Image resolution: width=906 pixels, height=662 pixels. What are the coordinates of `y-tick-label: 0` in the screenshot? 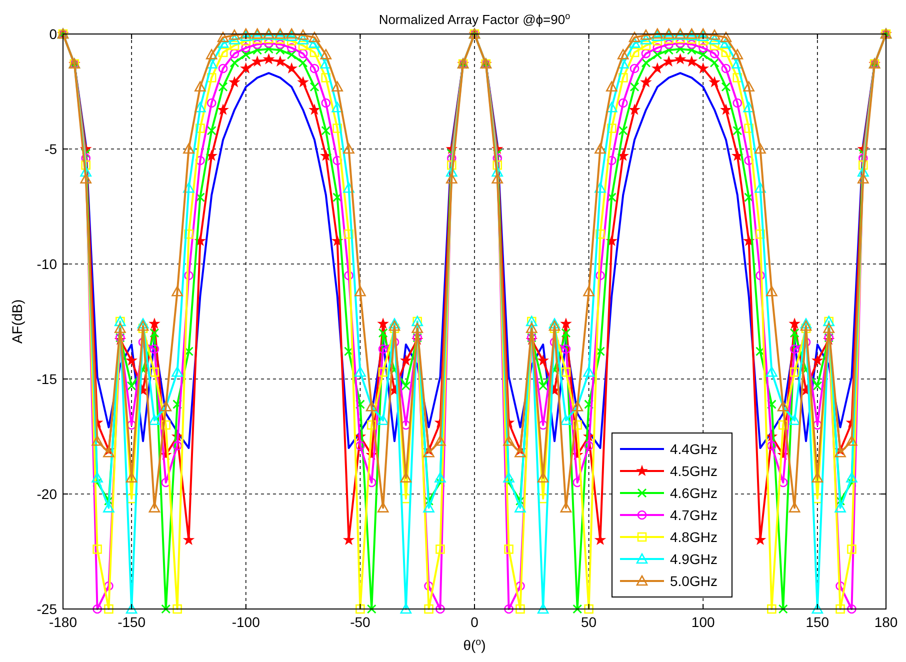 It's located at (53, 34).